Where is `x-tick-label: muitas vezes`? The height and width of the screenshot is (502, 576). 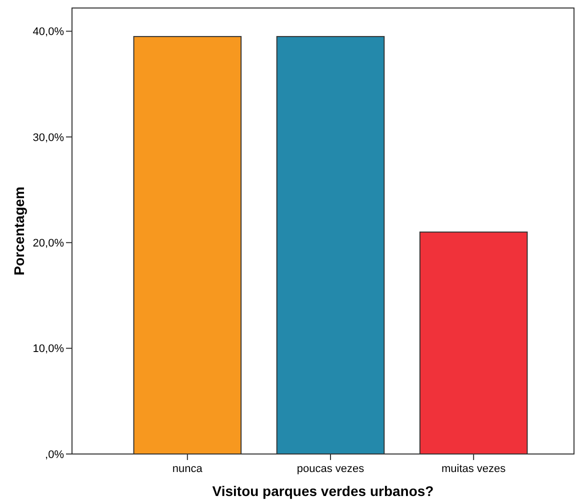 x-tick-label: muitas vezes is located at coordinates (473, 469).